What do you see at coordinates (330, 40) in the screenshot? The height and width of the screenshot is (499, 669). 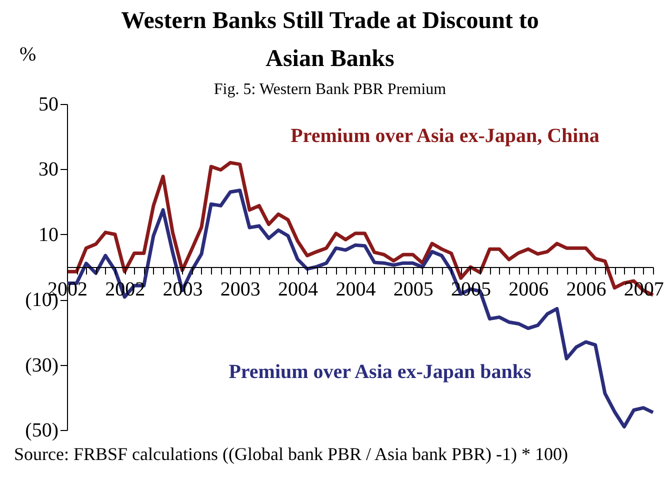 I see `chart-title: Western Banks Still Trade at Discount to Asian Banks` at bounding box center [330, 40].